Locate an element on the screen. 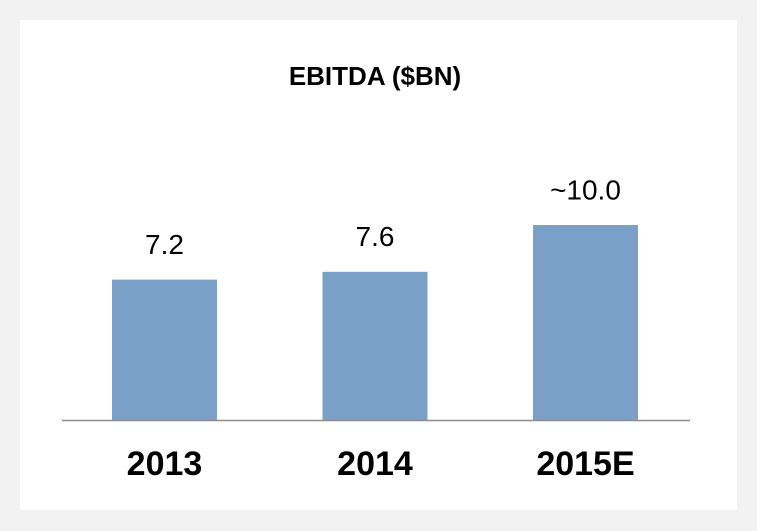  x-tick-label: 2015E is located at coordinates (585, 464).